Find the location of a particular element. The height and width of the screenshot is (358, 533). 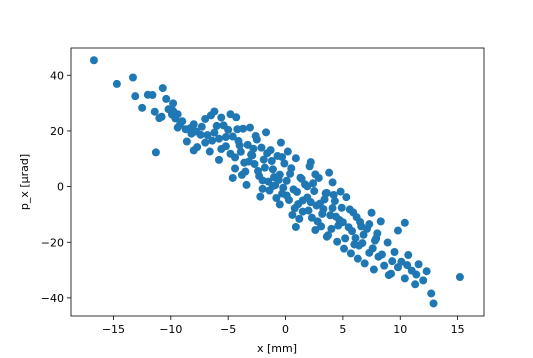

x-tick-label: −10 is located at coordinates (170, 329).